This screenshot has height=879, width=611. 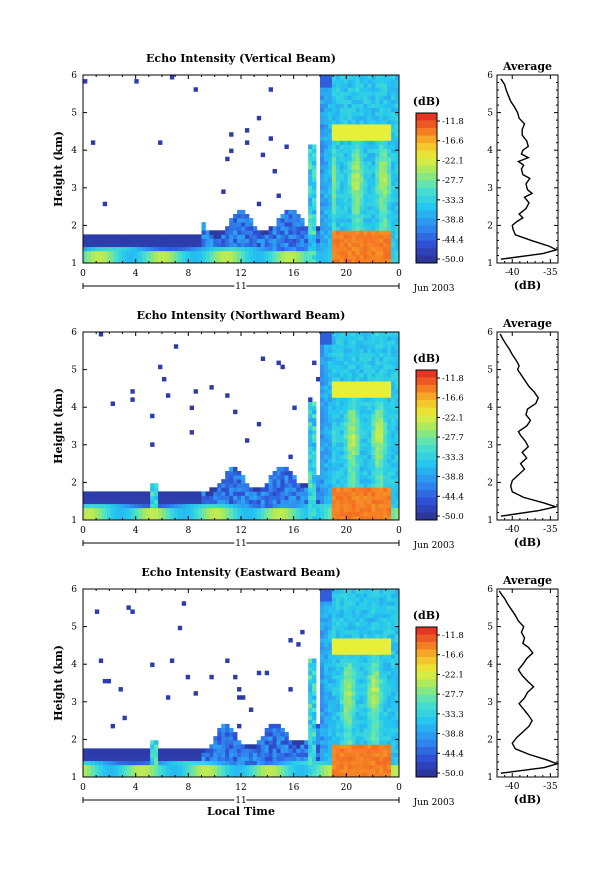 I want to click on colorbar-tick-label: -50.0, so click(x=453, y=260).